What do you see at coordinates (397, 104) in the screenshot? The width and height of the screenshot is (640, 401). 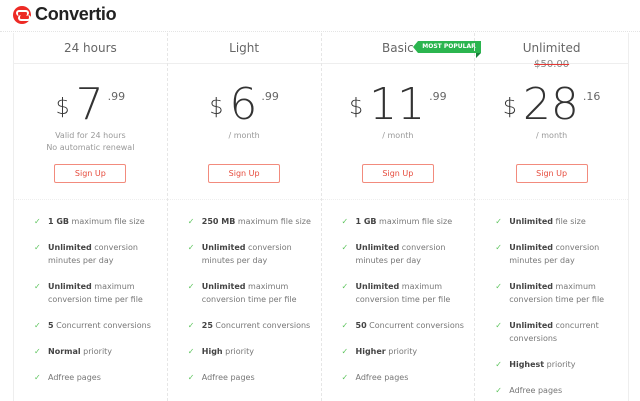 I see `price-whole: 11` at bounding box center [397, 104].